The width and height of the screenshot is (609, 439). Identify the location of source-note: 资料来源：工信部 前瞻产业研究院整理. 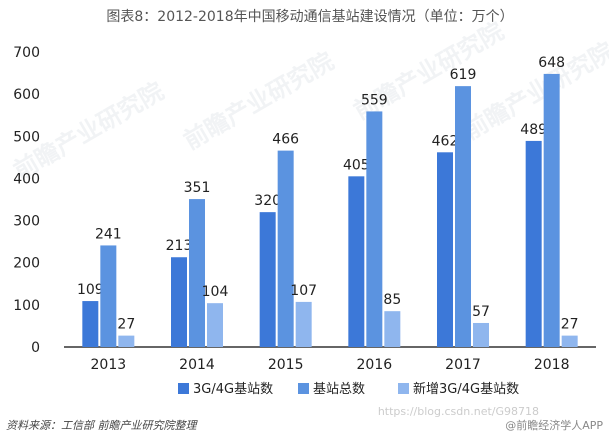
(101, 425).